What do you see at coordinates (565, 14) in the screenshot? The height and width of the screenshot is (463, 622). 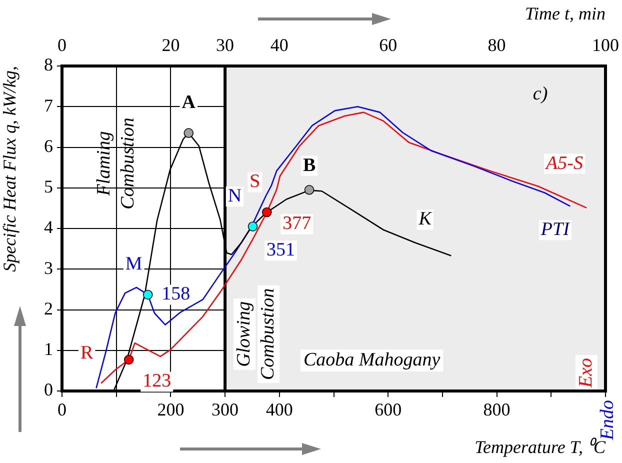 I see `x2-axis-title: Time t, min` at bounding box center [565, 14].